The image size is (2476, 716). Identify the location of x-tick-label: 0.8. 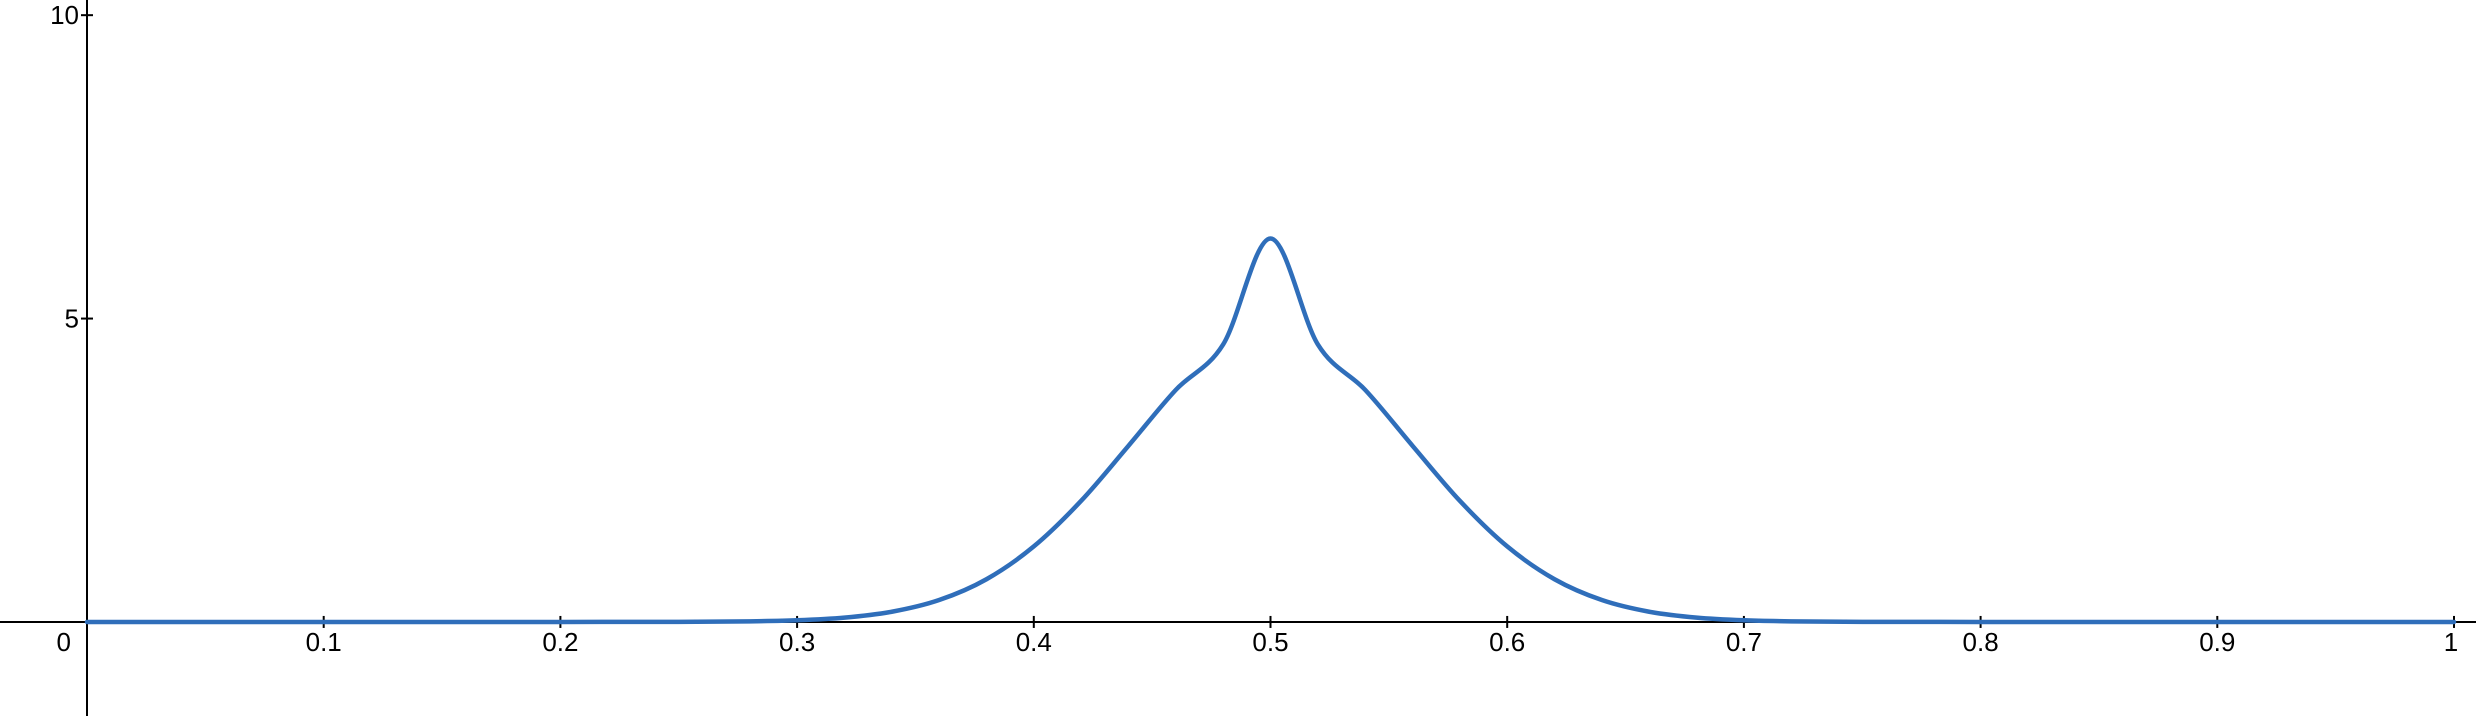
(1981, 642).